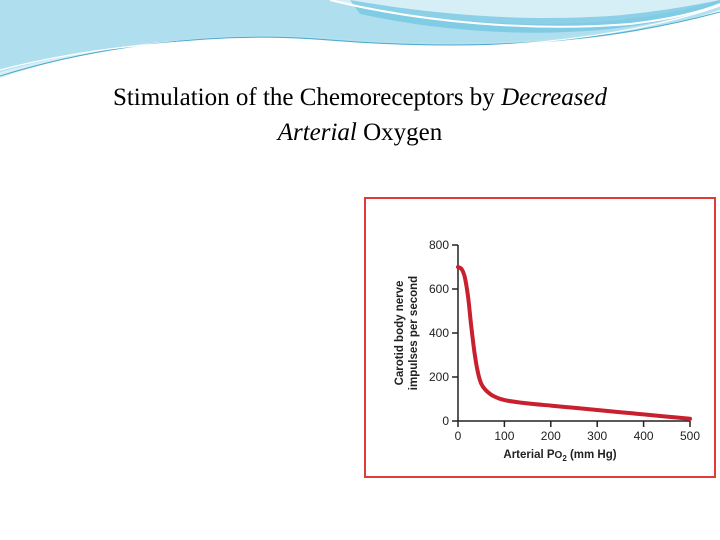 The height and width of the screenshot is (540, 720). I want to click on series-group, so click(574, 343).